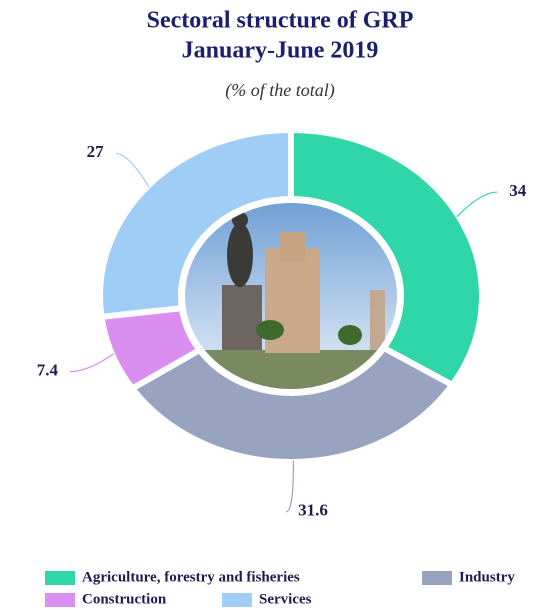 This screenshot has height=610, width=560. What do you see at coordinates (191, 577) in the screenshot?
I see `legend-label: Agriculture, forestry and fisheries` at bounding box center [191, 577].